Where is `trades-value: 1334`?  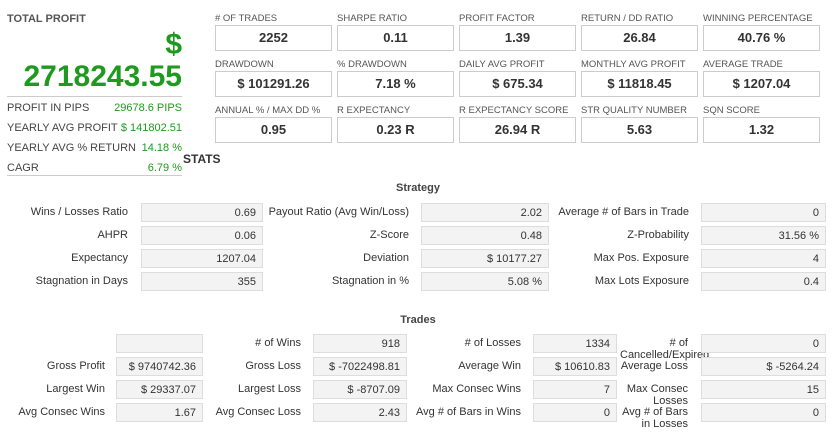 trades-value: 1334 is located at coordinates (575, 343).